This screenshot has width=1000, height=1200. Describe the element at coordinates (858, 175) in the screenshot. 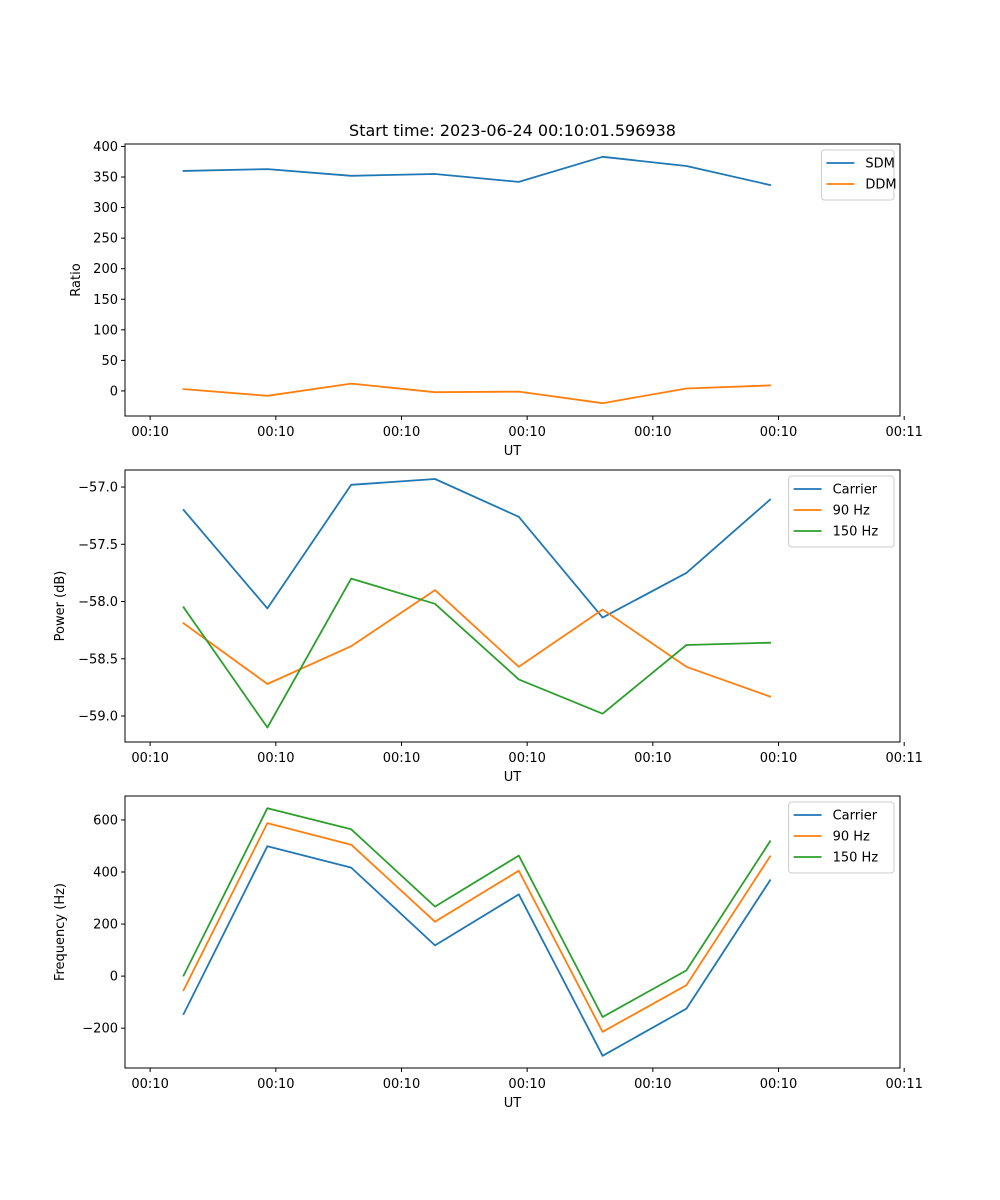

I see `legend: SDM DDM` at that location.